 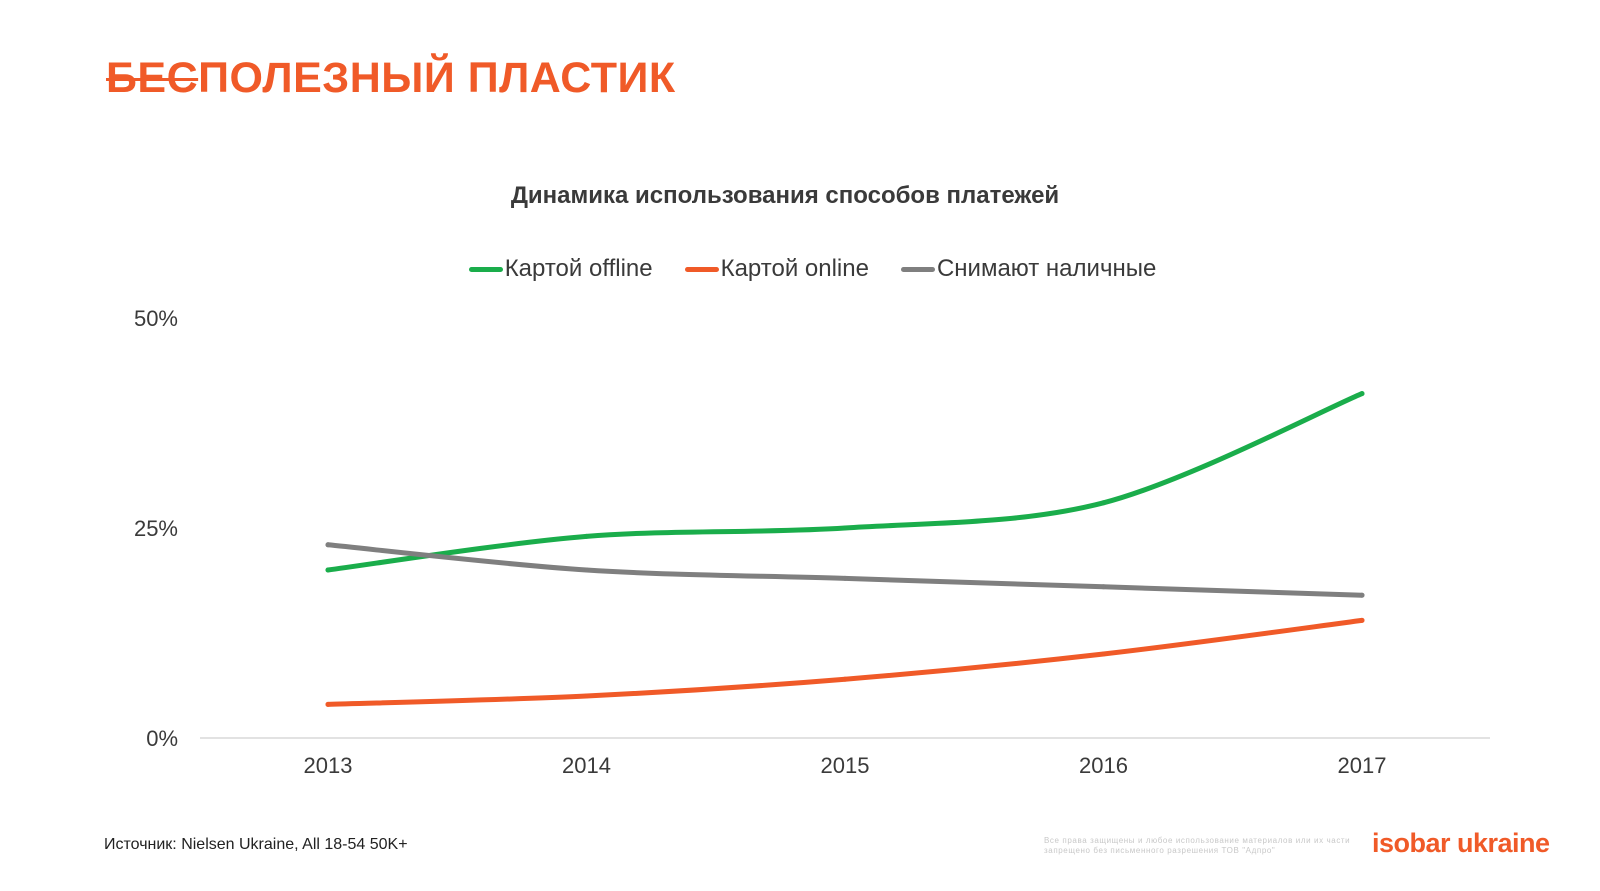 I want to click on y-tick-label: 25%, so click(x=156, y=528).